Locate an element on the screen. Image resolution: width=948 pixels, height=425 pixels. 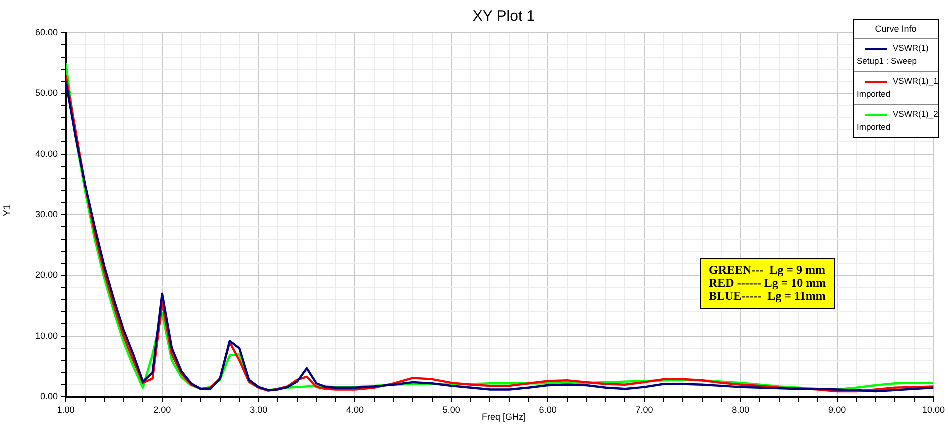
legend-label: VSWR(1) Setup1 : Sweep is located at coordinates (893, 55).